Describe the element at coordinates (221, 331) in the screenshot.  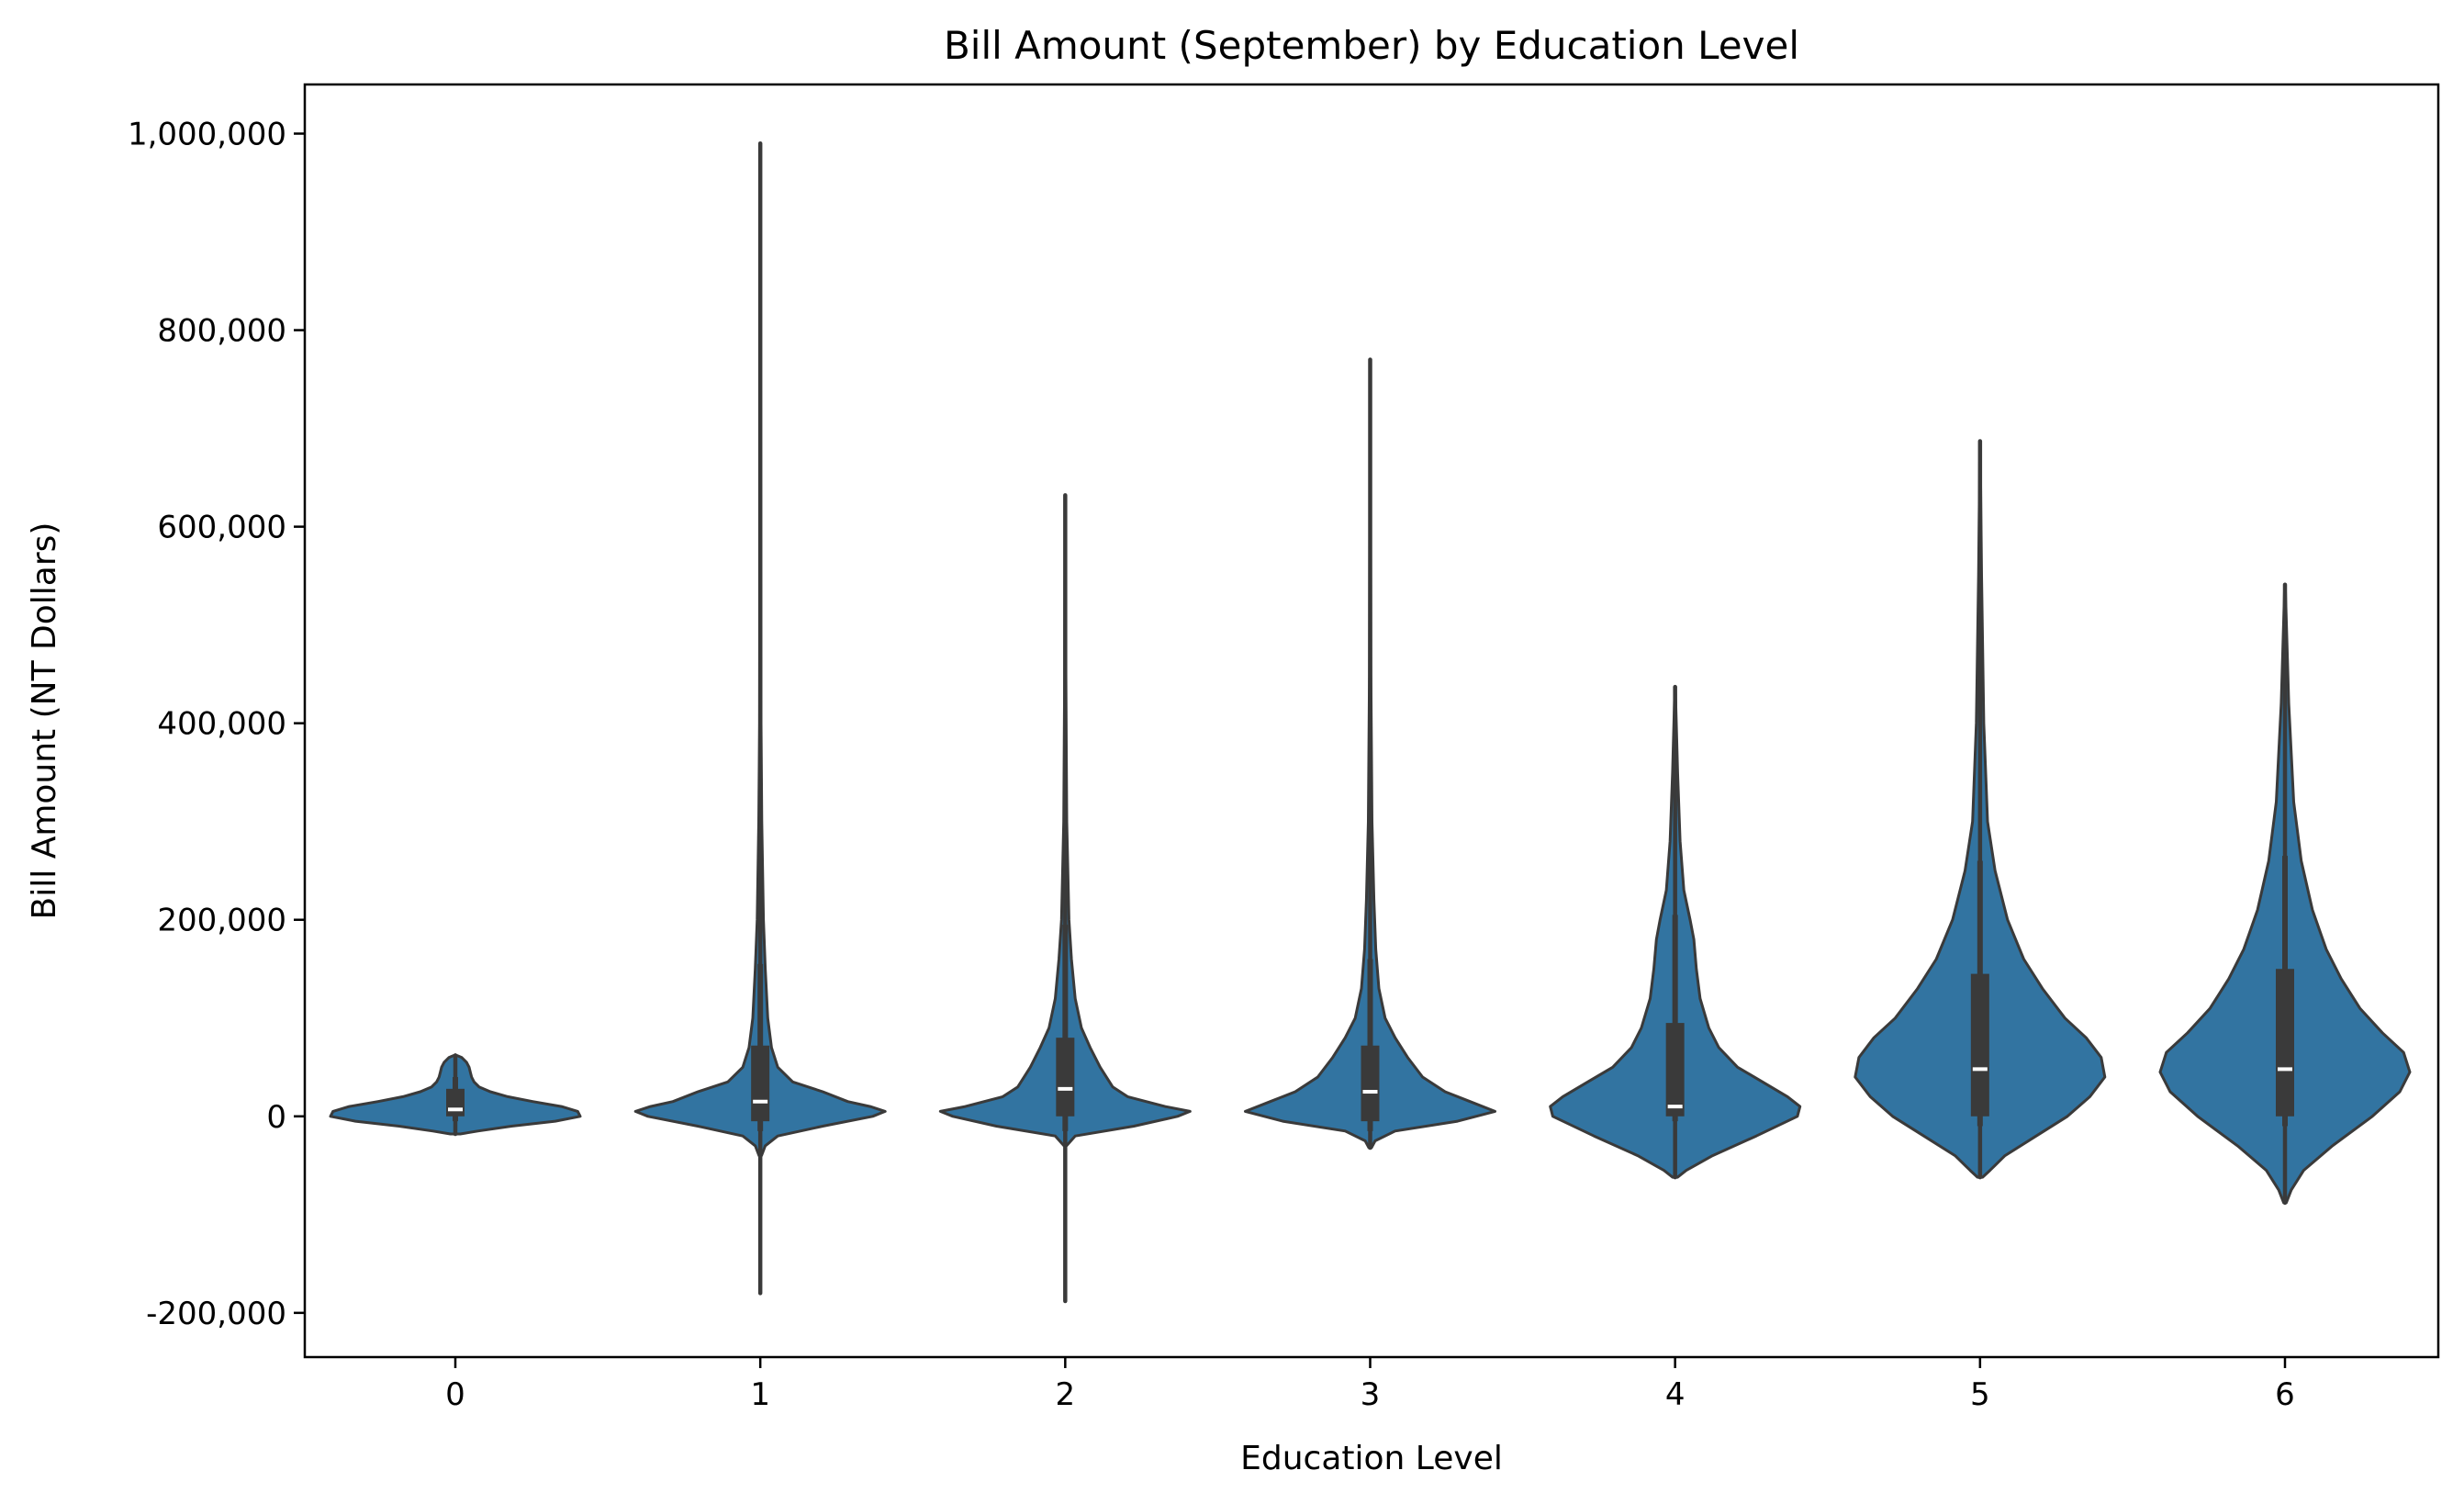
I see `y-tick-label: 800,000` at that location.